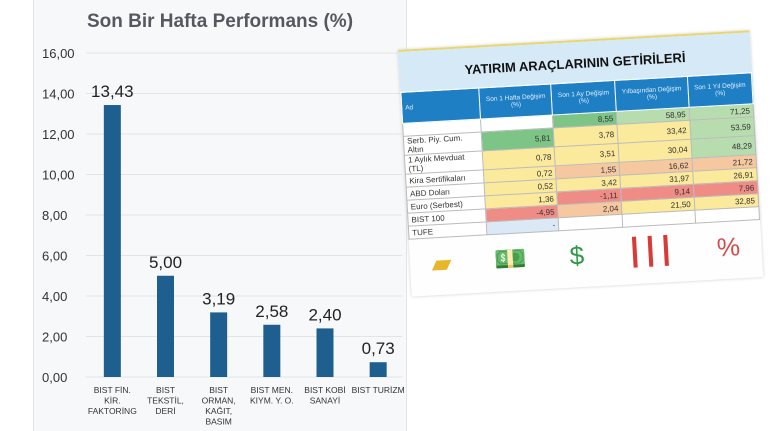  I want to click on data-label: 0,73, so click(378, 348).